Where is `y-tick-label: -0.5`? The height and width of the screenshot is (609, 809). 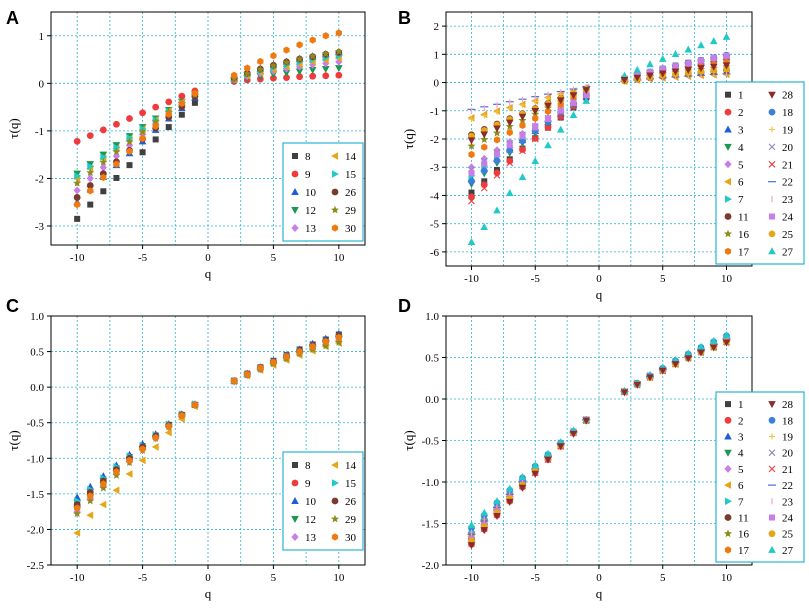
y-tick-label: -0.5 is located at coordinates (36, 424).